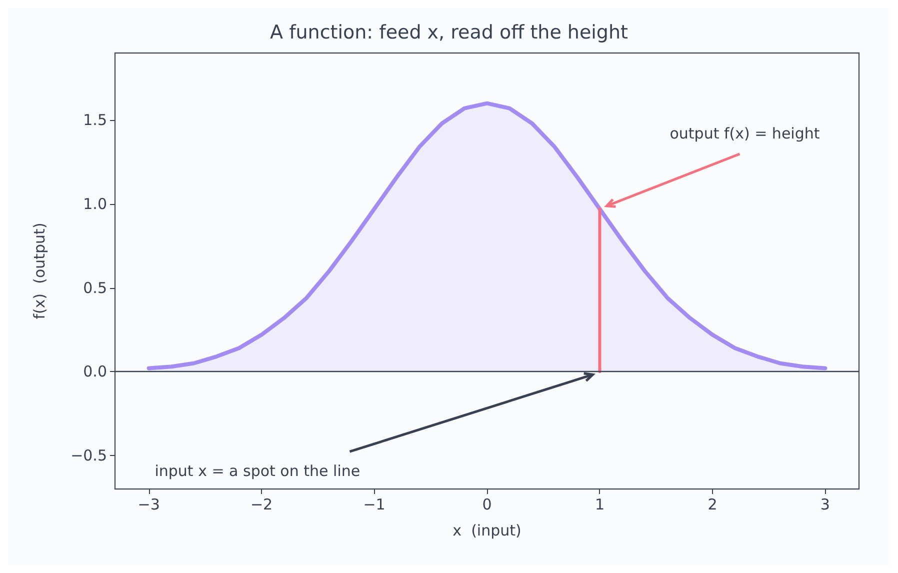 The width and height of the screenshot is (898, 573). I want to click on x-tick-label: −3, so click(149, 505).